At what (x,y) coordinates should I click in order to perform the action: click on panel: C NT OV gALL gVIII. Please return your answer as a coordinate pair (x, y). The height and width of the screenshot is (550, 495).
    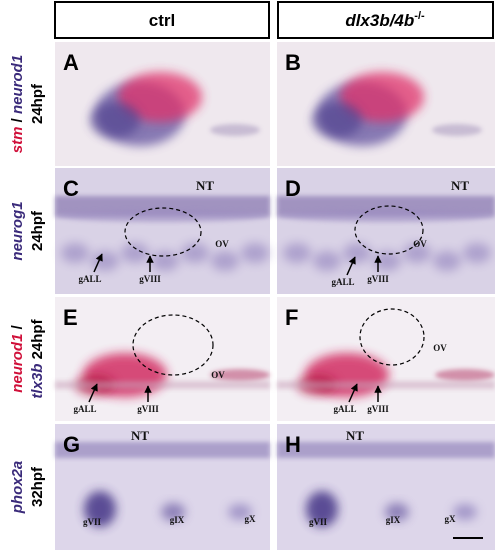
    Looking at the image, I should click on (162, 231).